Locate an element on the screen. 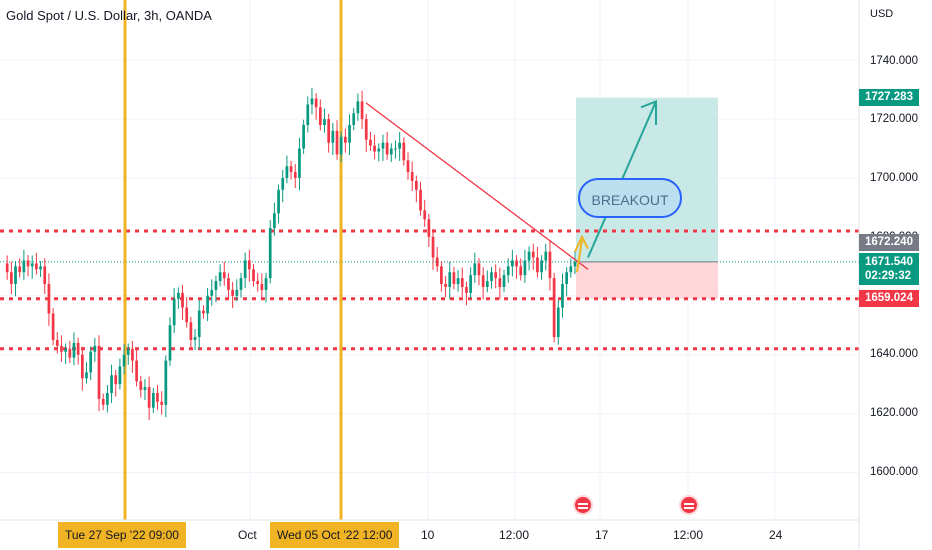  breakout-label: BREAKOUT is located at coordinates (630, 198).